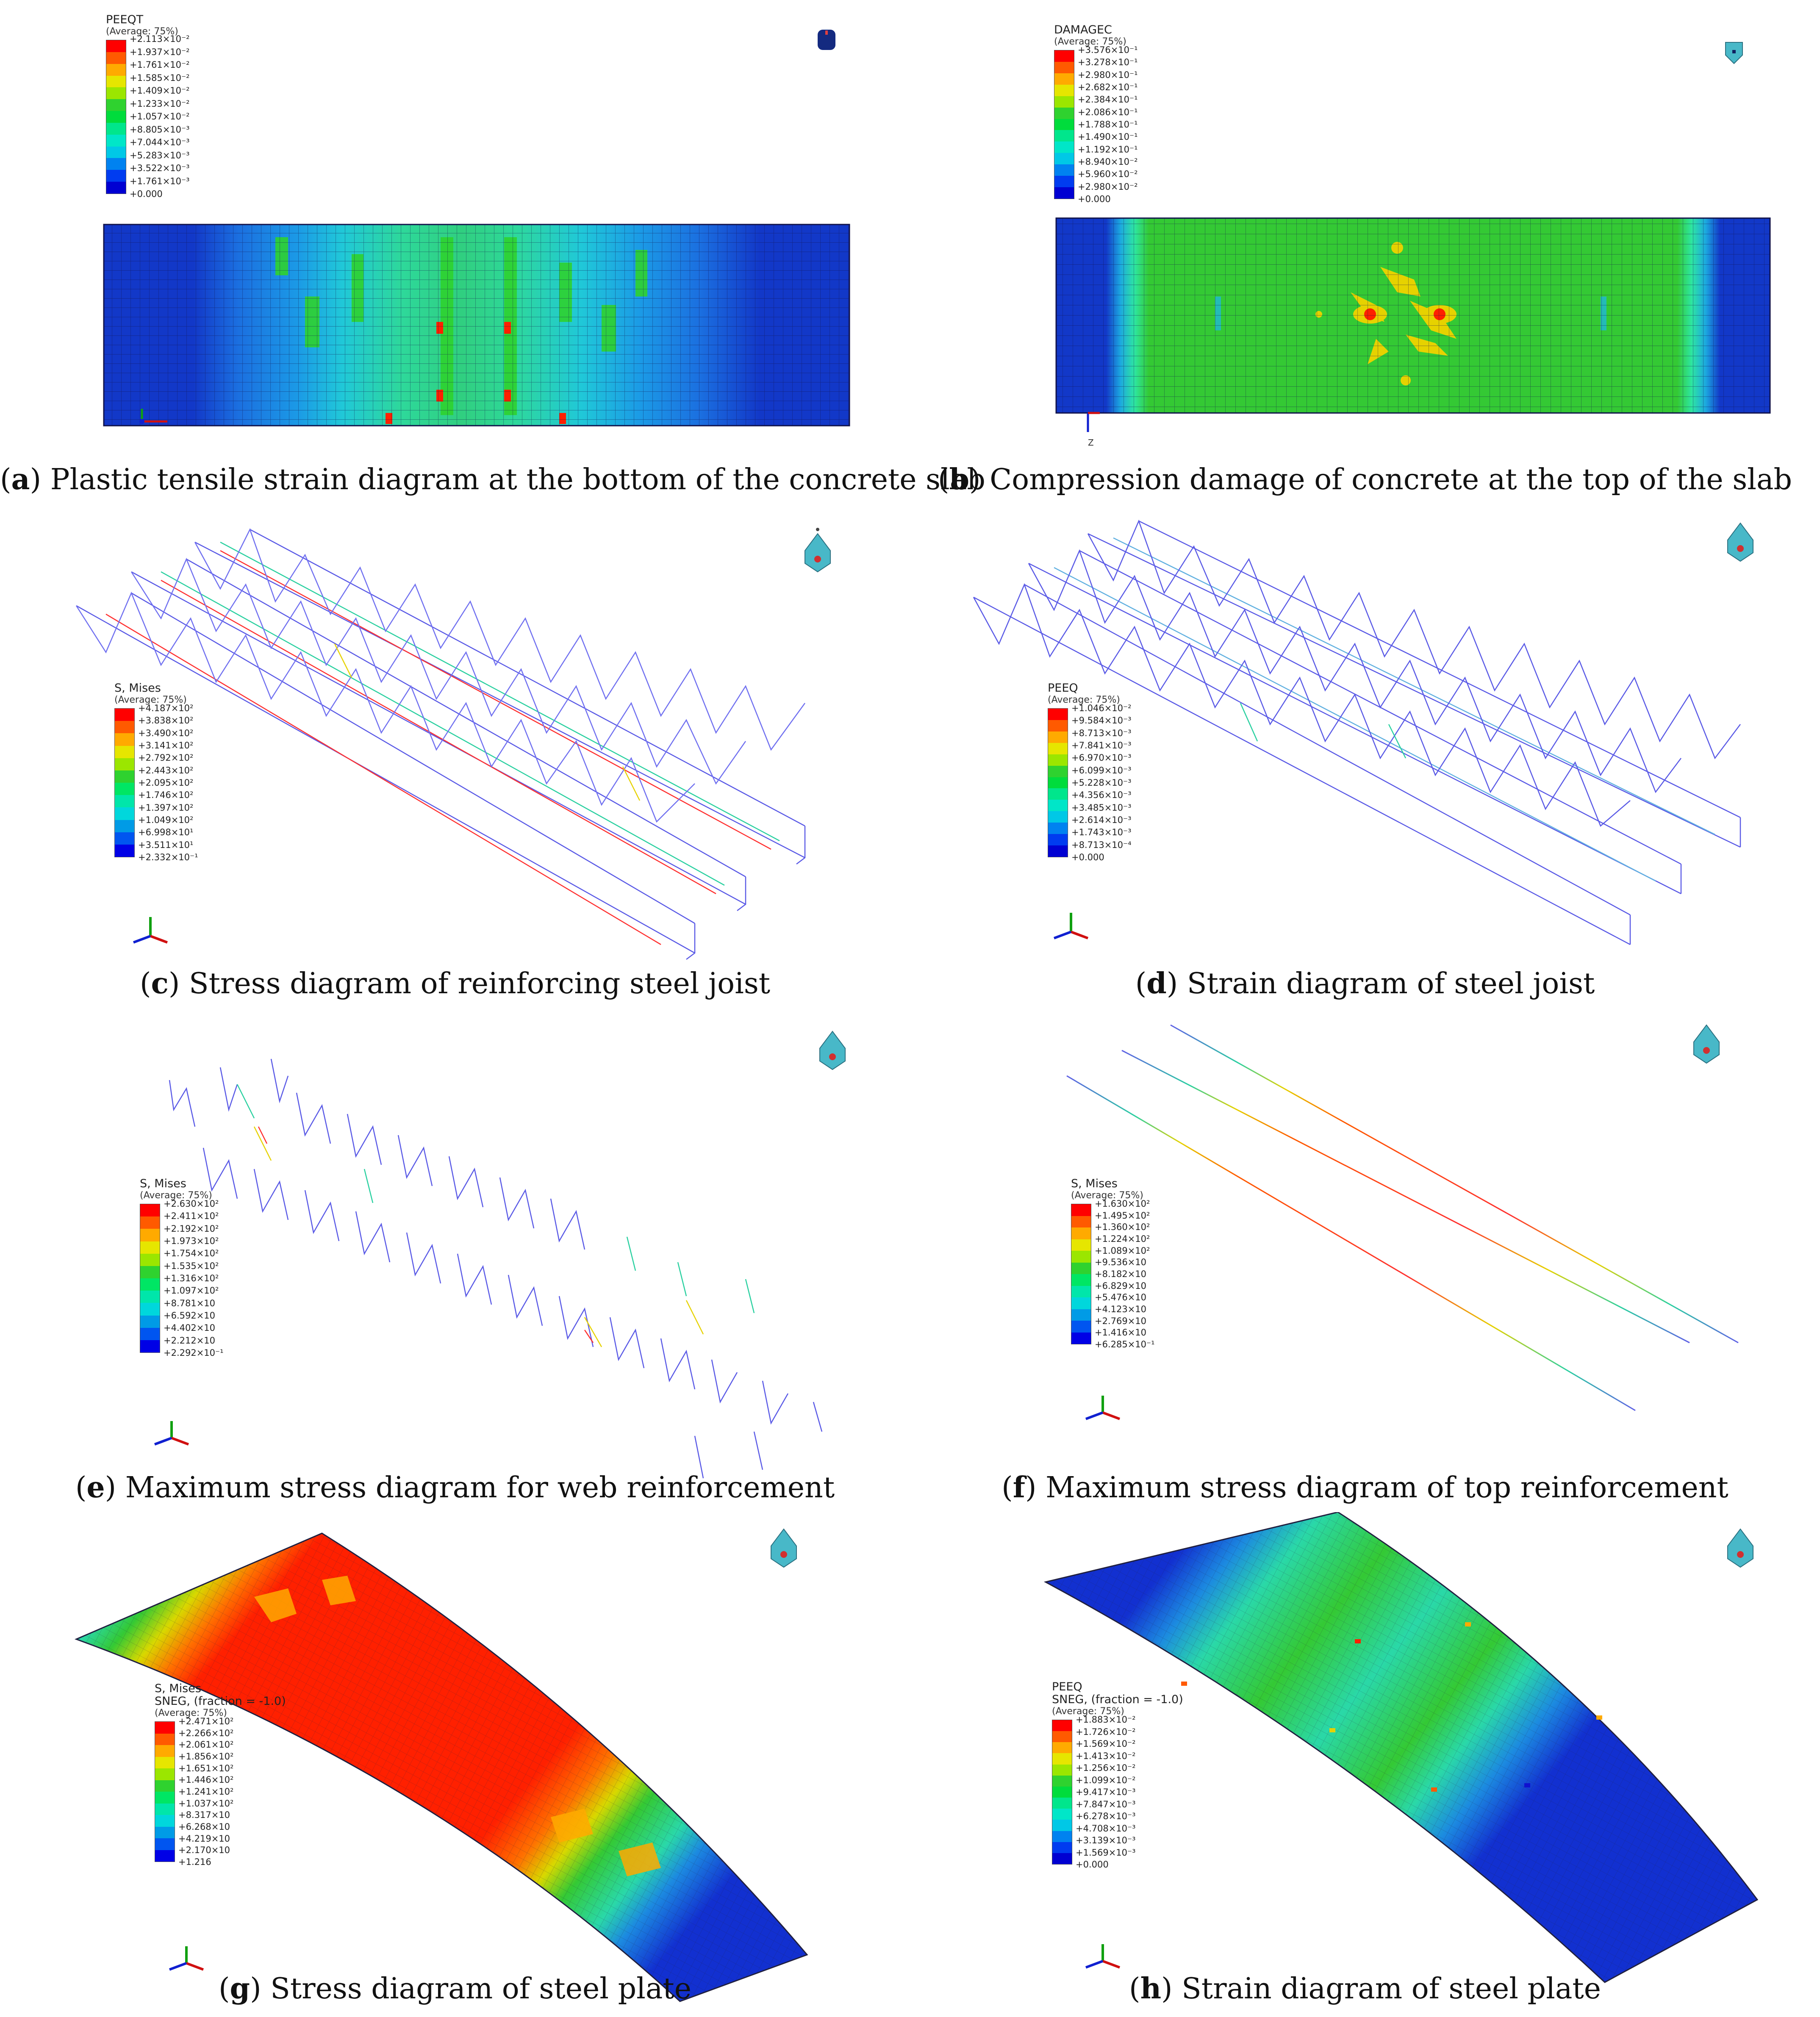  What do you see at coordinates (166, 733) in the screenshot?
I see `legend-value: +3.490×10²` at bounding box center [166, 733].